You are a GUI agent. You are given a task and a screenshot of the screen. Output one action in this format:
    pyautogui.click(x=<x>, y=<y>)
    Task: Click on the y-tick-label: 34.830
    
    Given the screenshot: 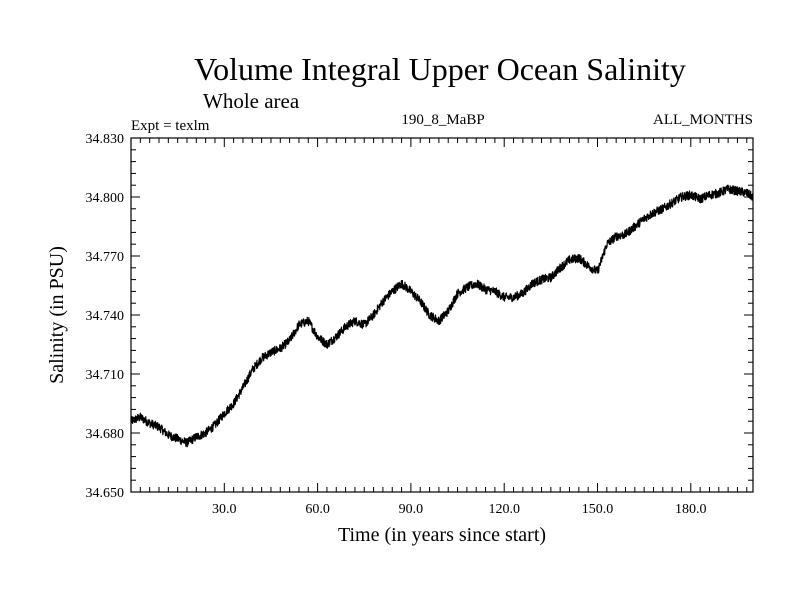 What is the action you would take?
    pyautogui.click(x=105, y=139)
    